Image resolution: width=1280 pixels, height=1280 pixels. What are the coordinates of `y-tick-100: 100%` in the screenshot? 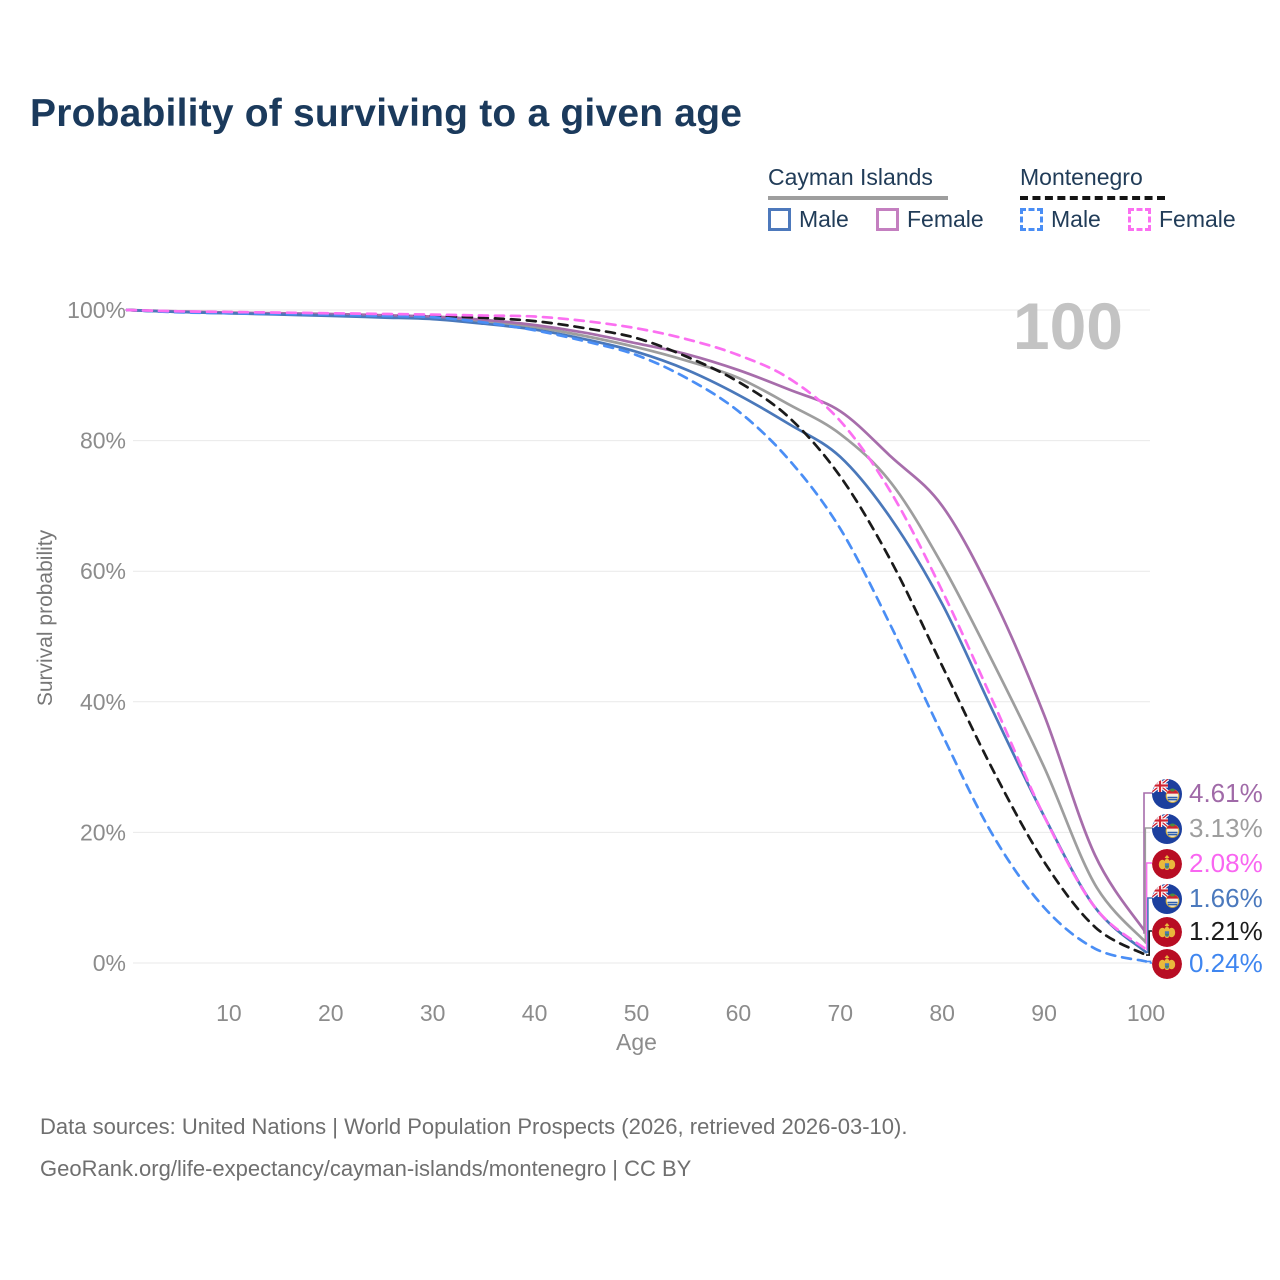 It's located at (96, 310).